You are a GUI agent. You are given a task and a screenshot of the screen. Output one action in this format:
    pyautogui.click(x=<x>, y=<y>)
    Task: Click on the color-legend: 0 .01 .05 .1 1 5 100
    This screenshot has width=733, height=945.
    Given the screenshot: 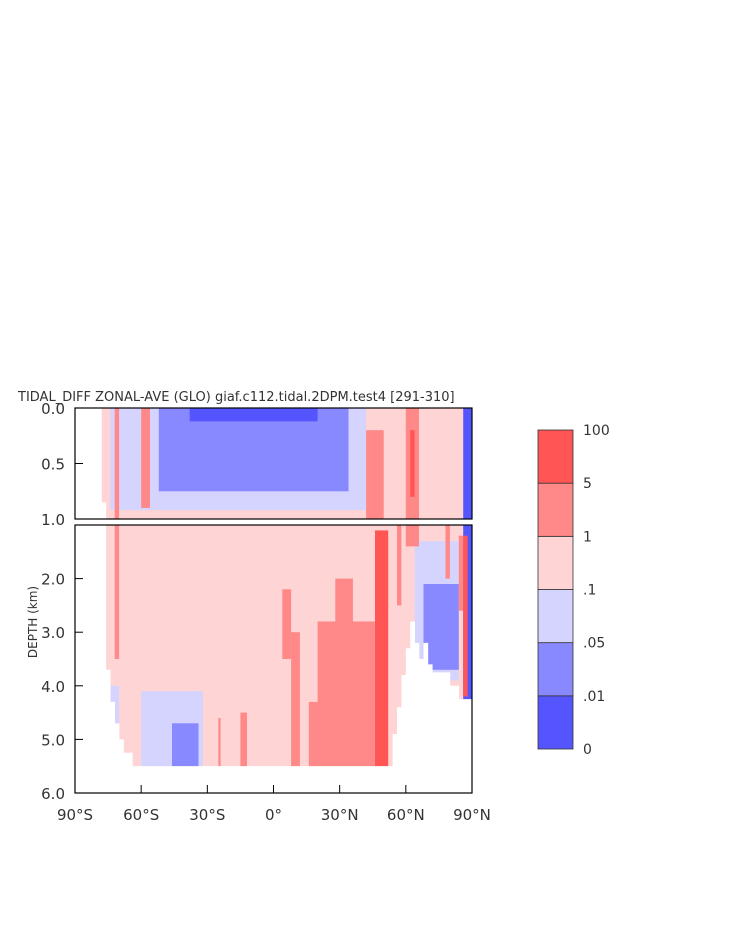 What is the action you would take?
    pyautogui.click(x=573, y=590)
    